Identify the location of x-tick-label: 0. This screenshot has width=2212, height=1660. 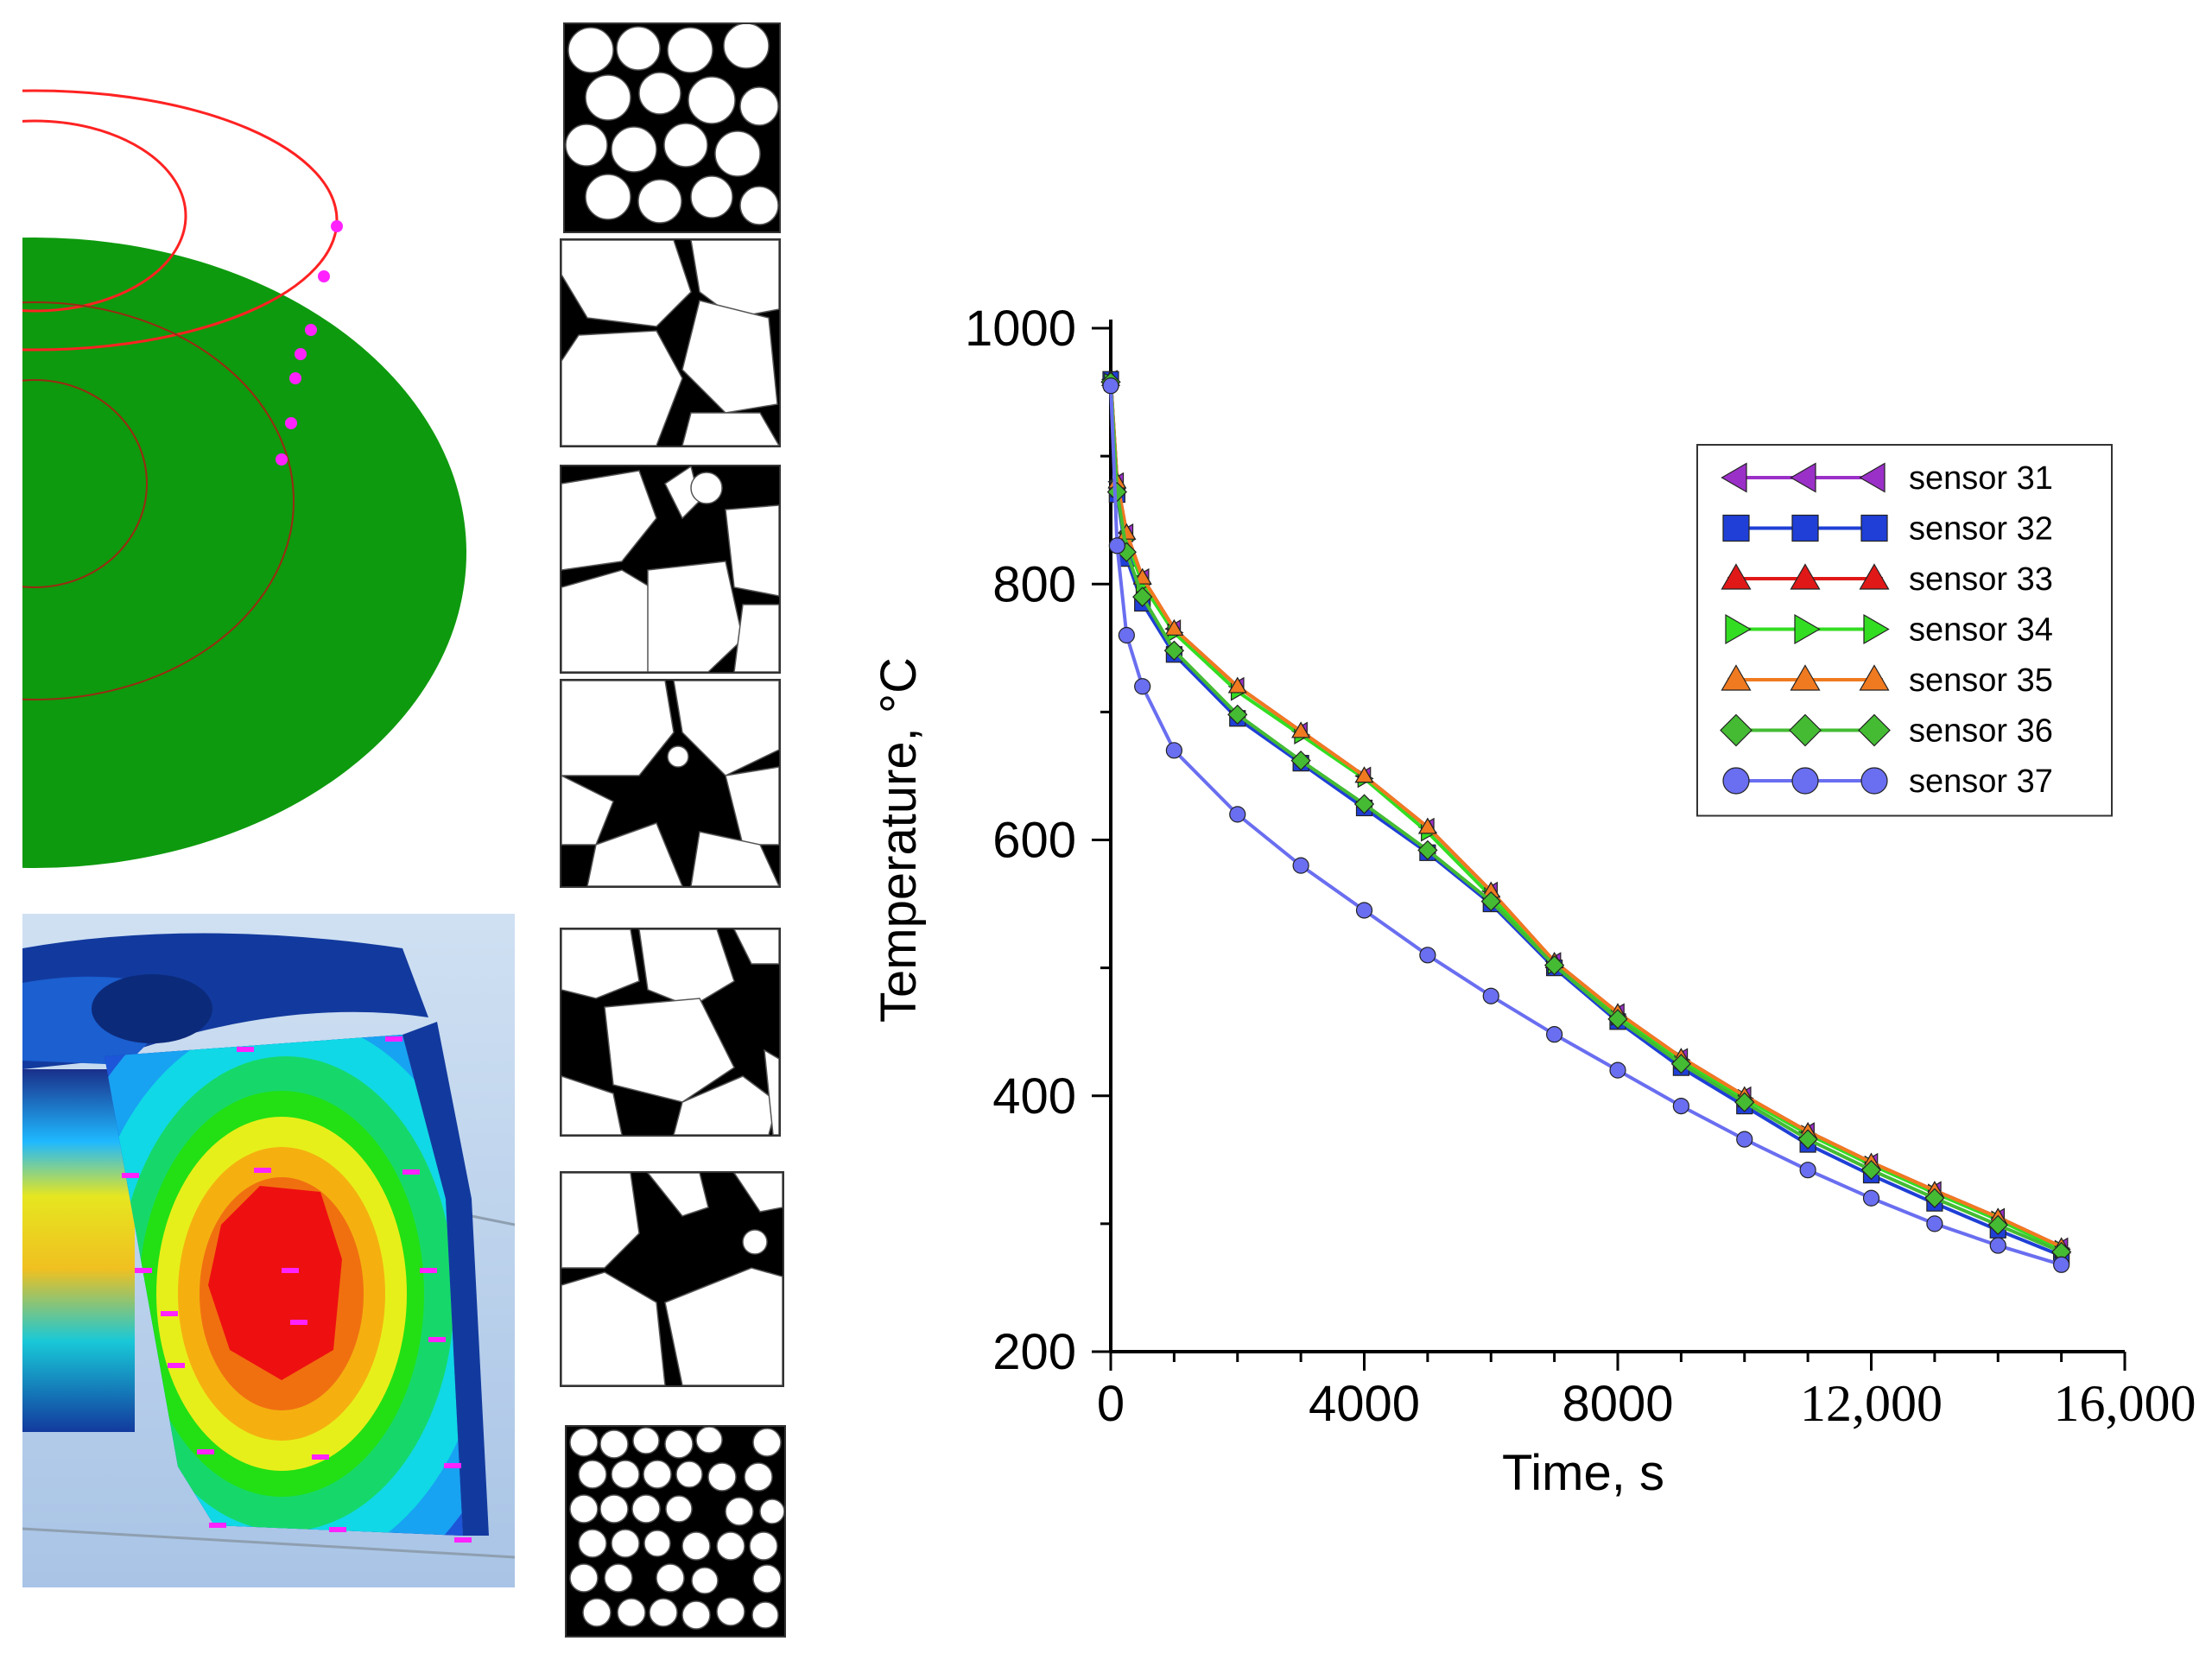
(1111, 1404).